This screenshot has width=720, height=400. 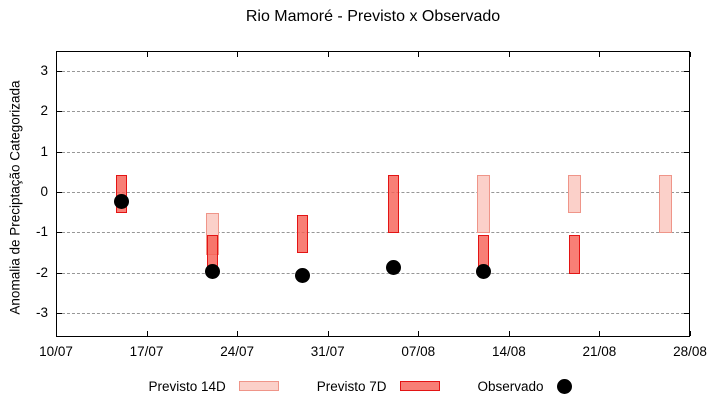 I want to click on legend: Previsto 14D Previsto 7D Observado, so click(x=360, y=386).